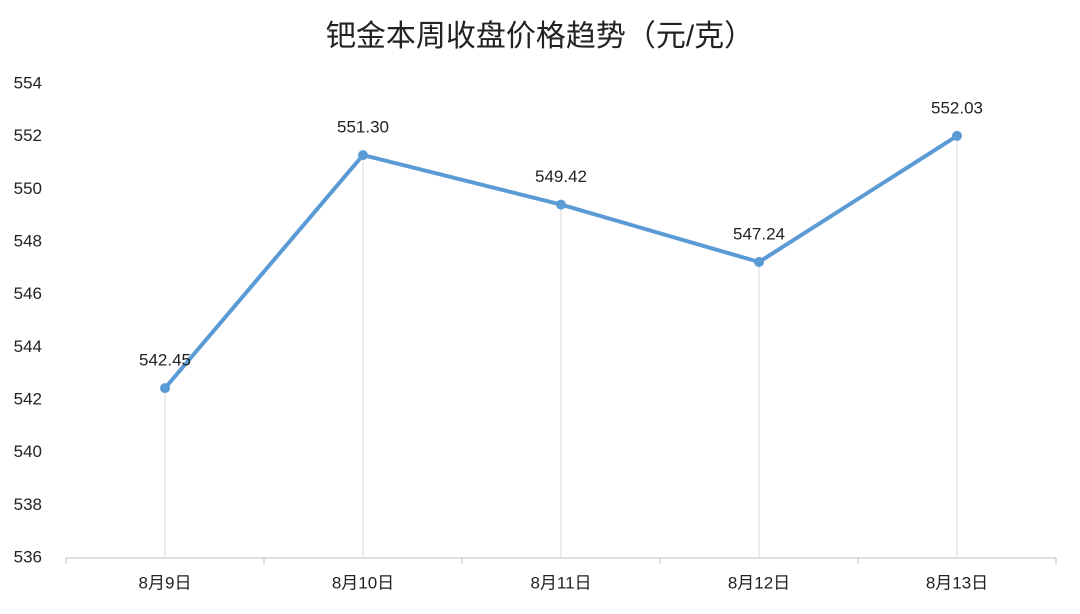 The image size is (1080, 614). I want to click on y-tick-label: 552, so click(28, 135).